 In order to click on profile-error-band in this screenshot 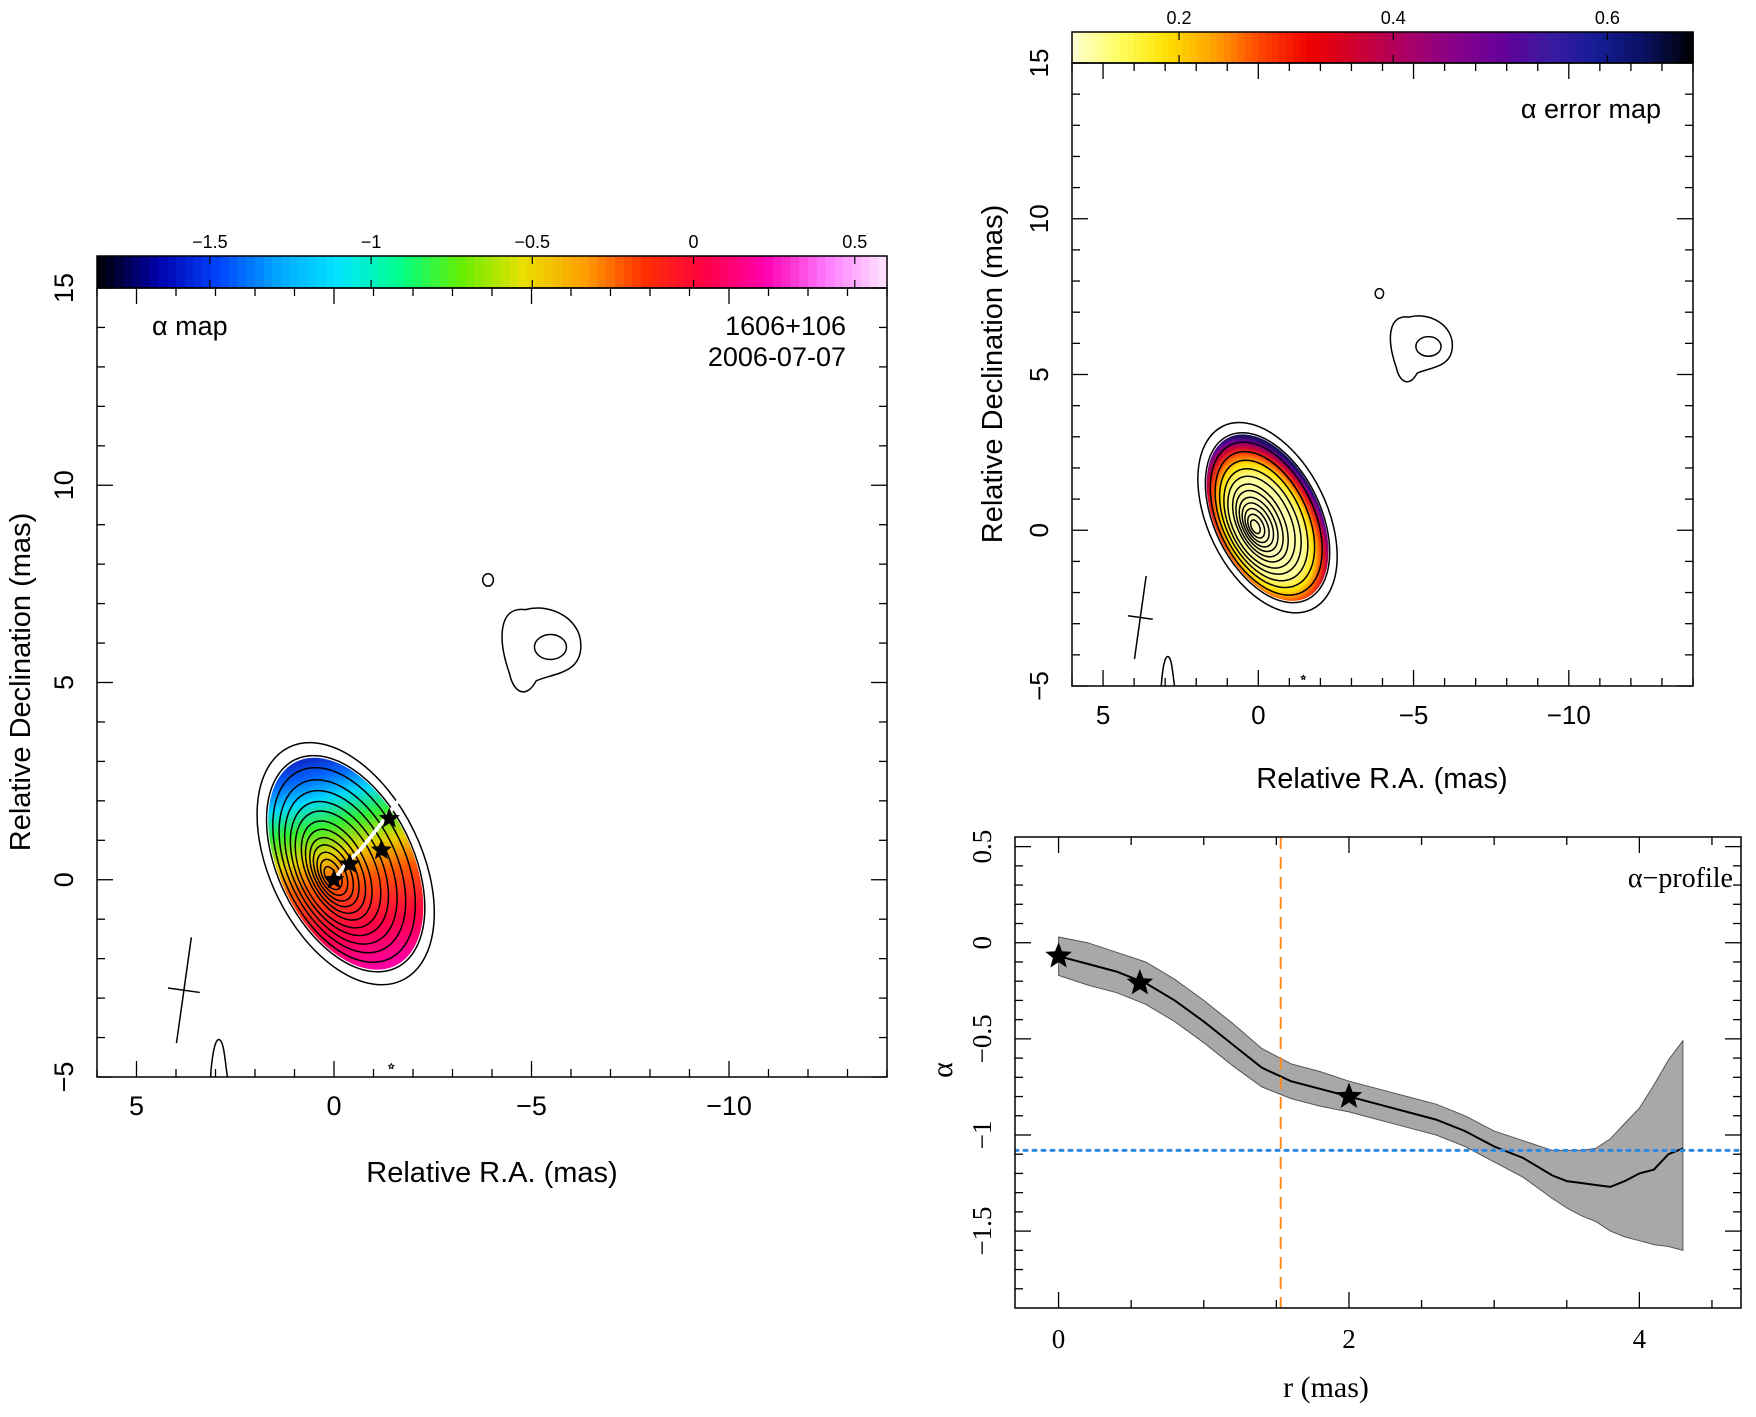, I will do `click(1371, 1093)`.